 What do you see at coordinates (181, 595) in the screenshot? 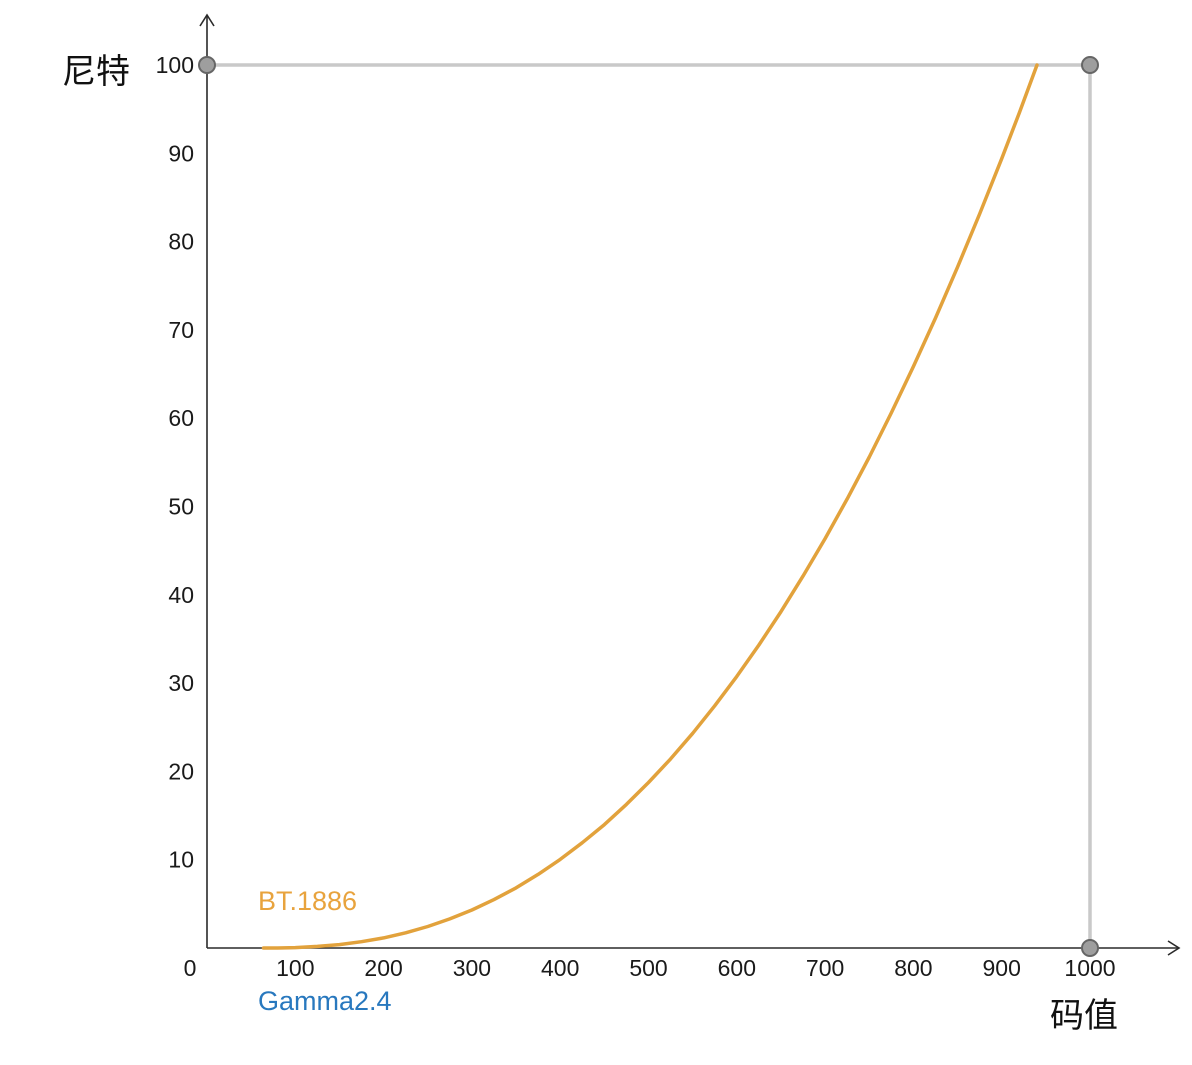
I see `y-tick-label-40: 40` at bounding box center [181, 595].